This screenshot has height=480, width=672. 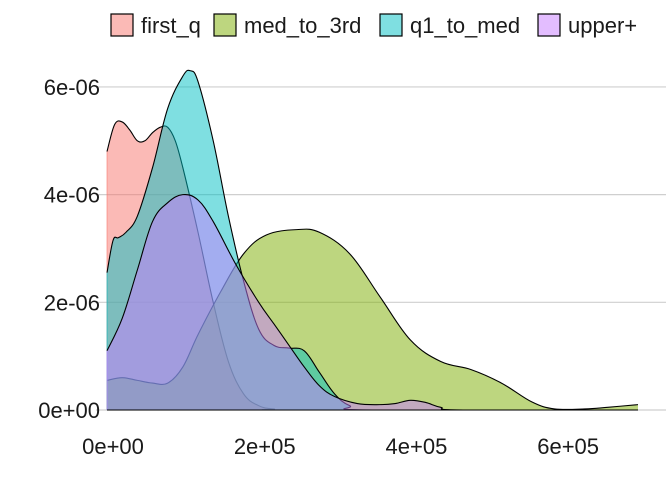 I want to click on legend-item-first_q: first_q, so click(x=155, y=25).